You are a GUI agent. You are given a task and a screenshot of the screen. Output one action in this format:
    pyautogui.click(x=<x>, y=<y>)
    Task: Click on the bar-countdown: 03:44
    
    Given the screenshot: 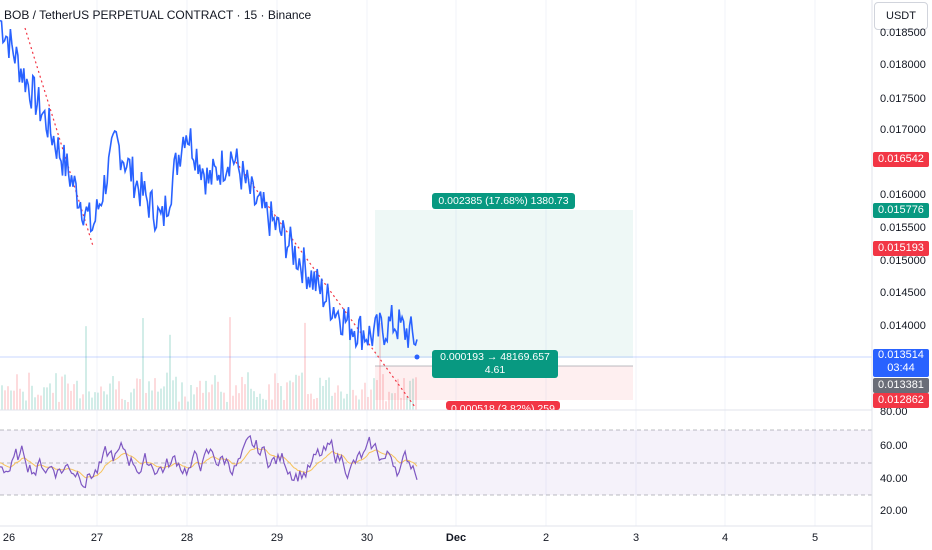 What is the action you would take?
    pyautogui.click(x=901, y=368)
    